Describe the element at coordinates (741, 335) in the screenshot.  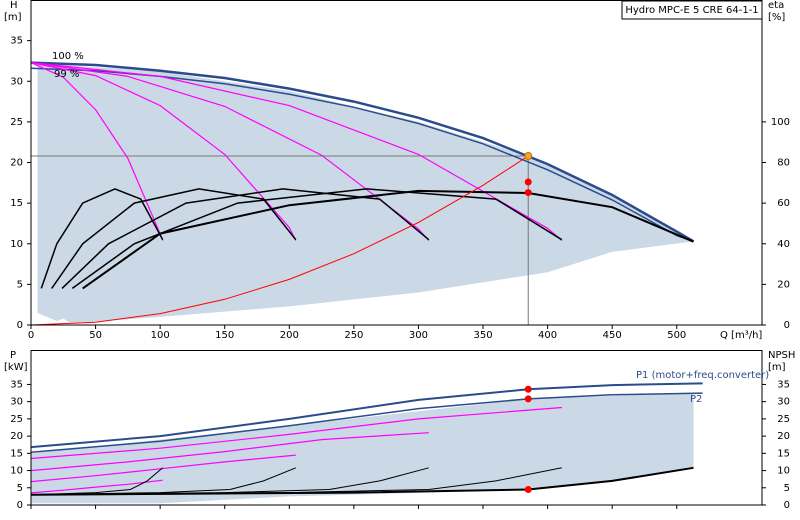
I see `x-axis-title: Q [m³/h]` at that location.